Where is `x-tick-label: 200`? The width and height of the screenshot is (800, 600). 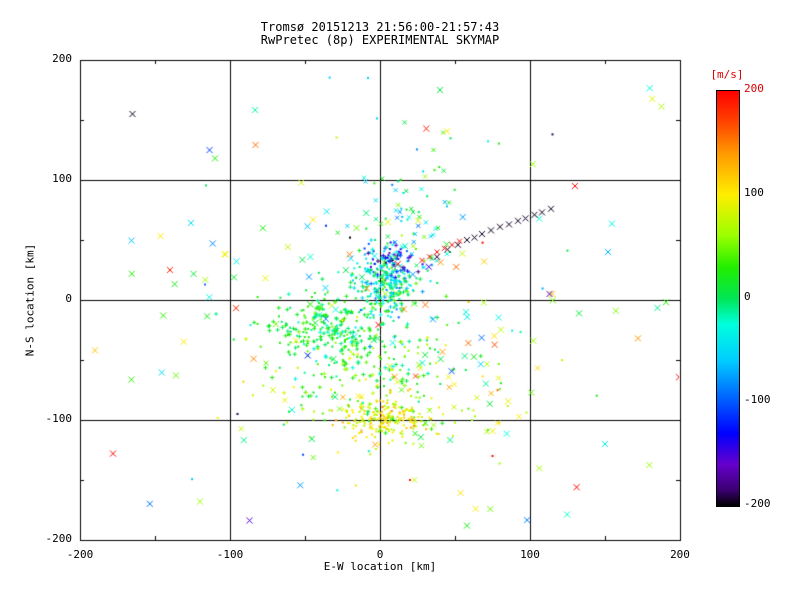 x-tick-label: 200 is located at coordinates (680, 554).